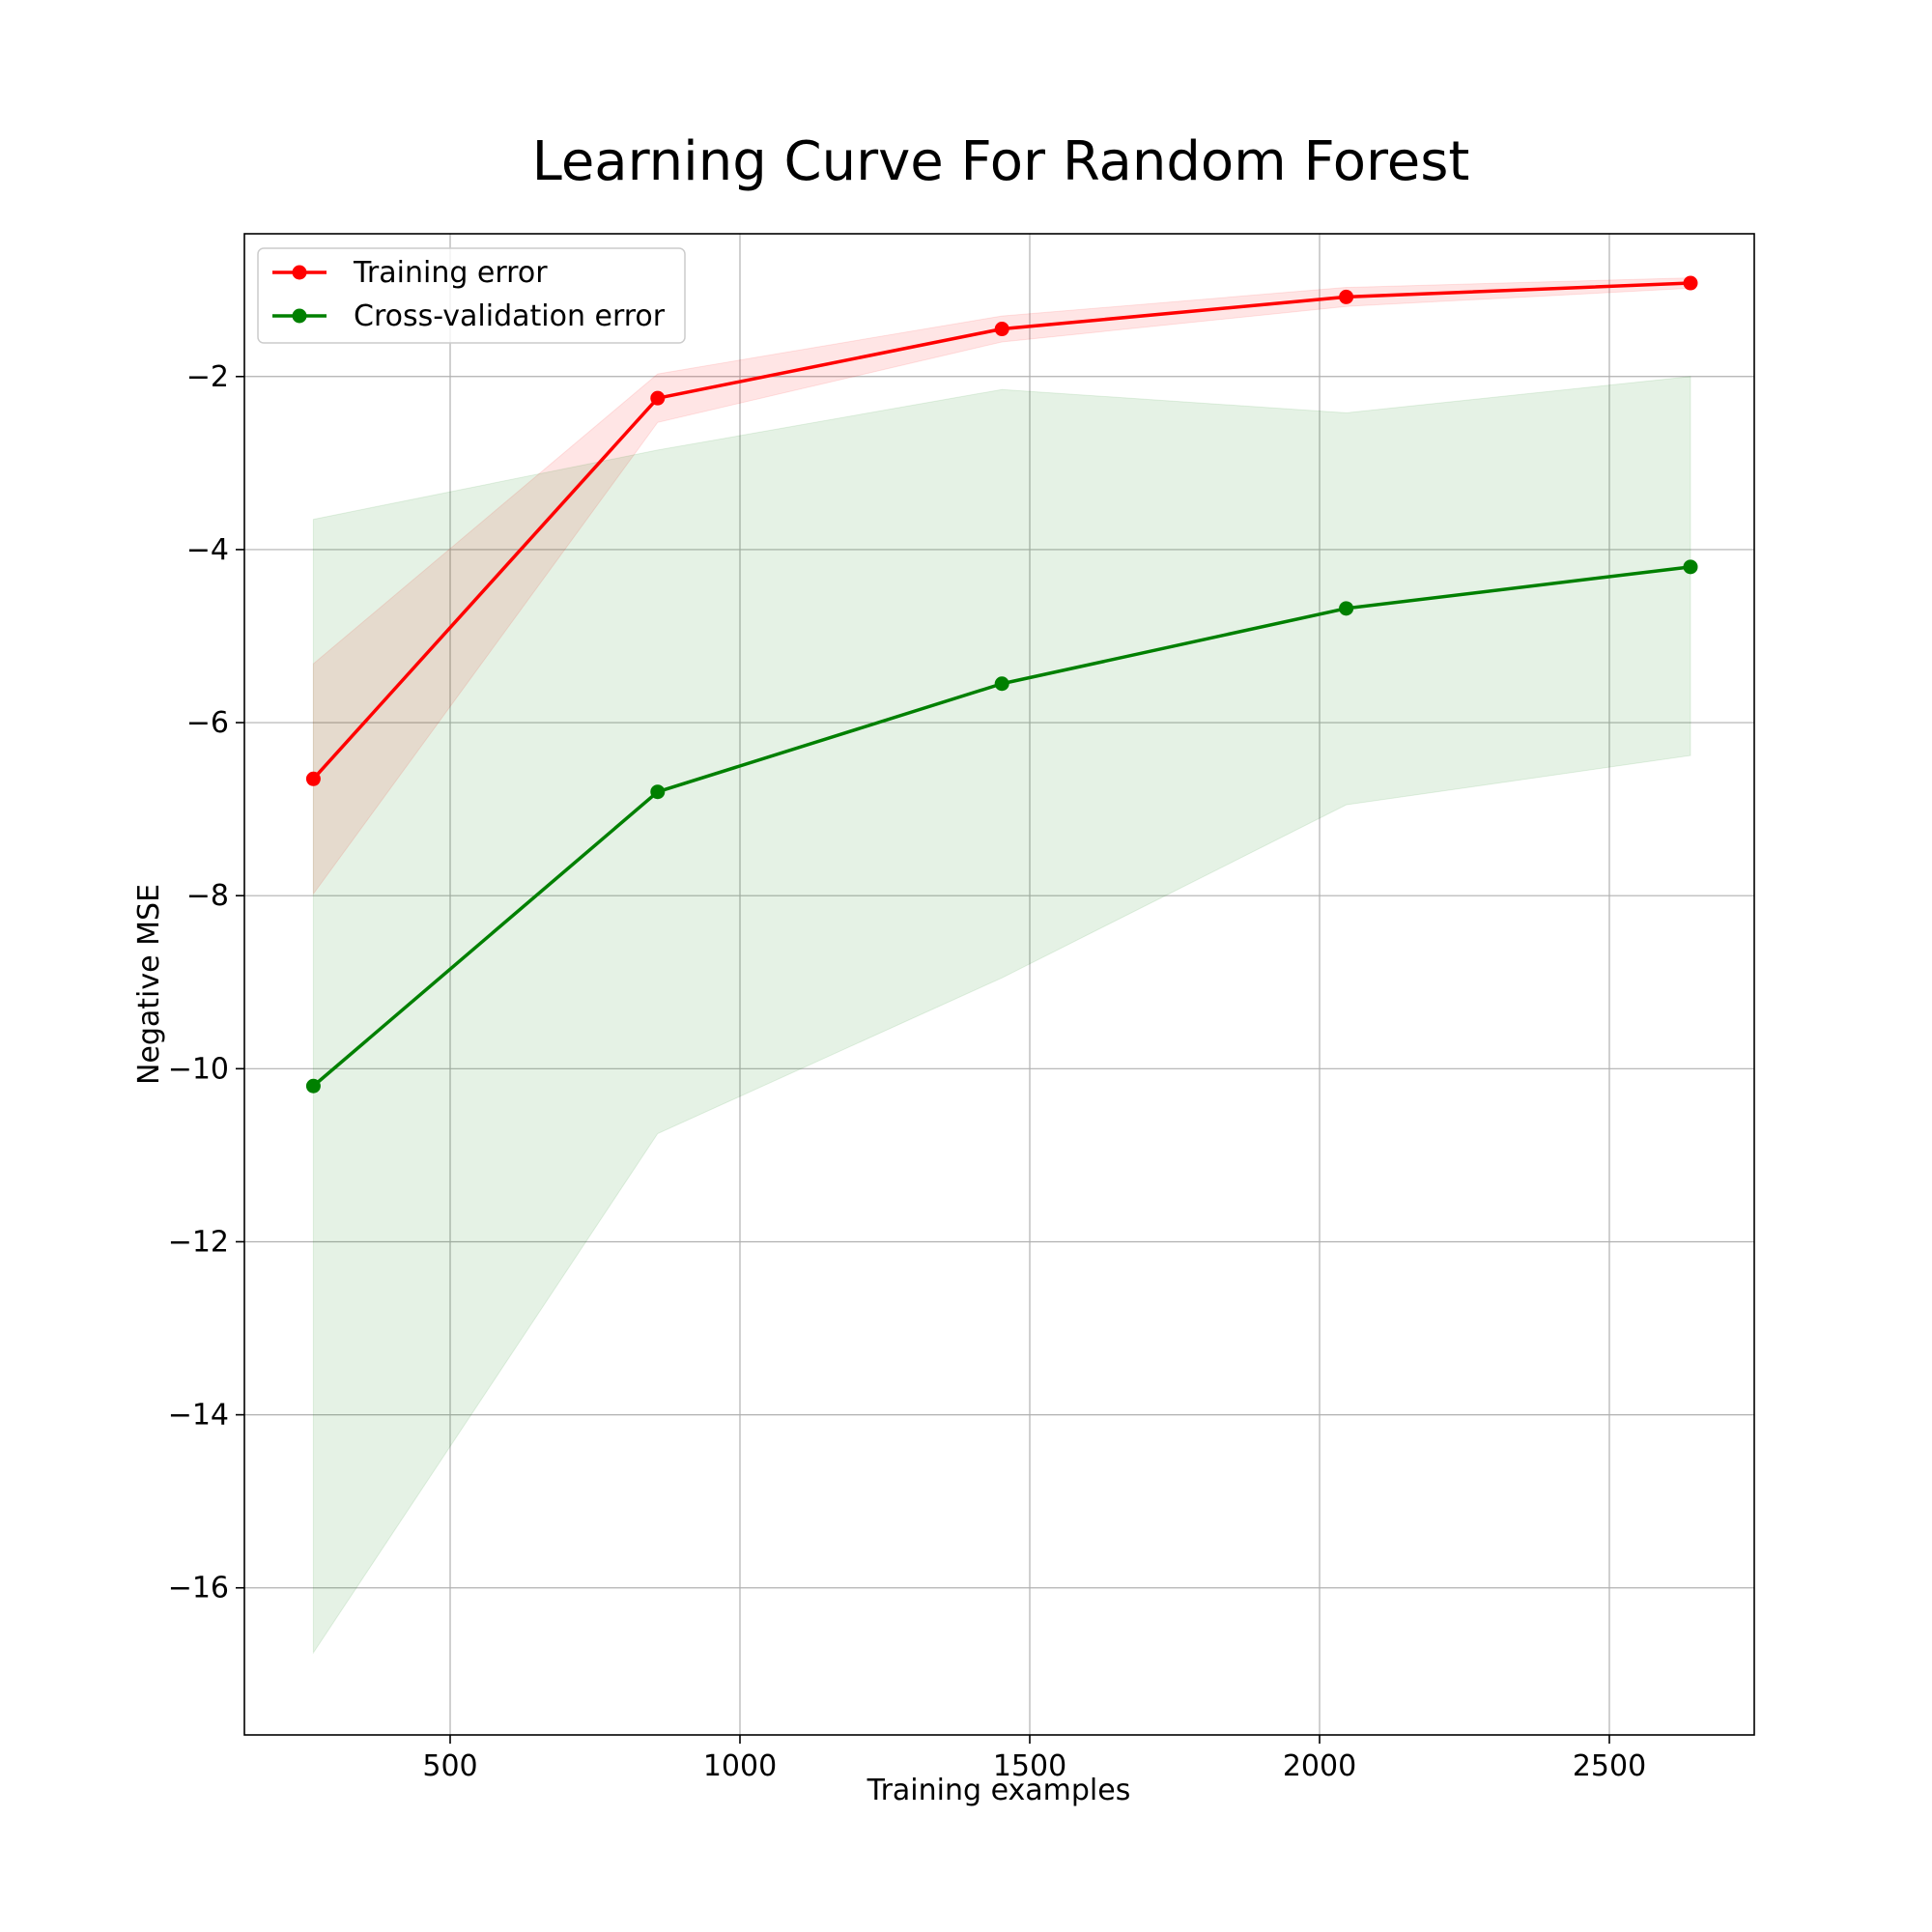  I want to click on legend-frame, so click(471, 295).